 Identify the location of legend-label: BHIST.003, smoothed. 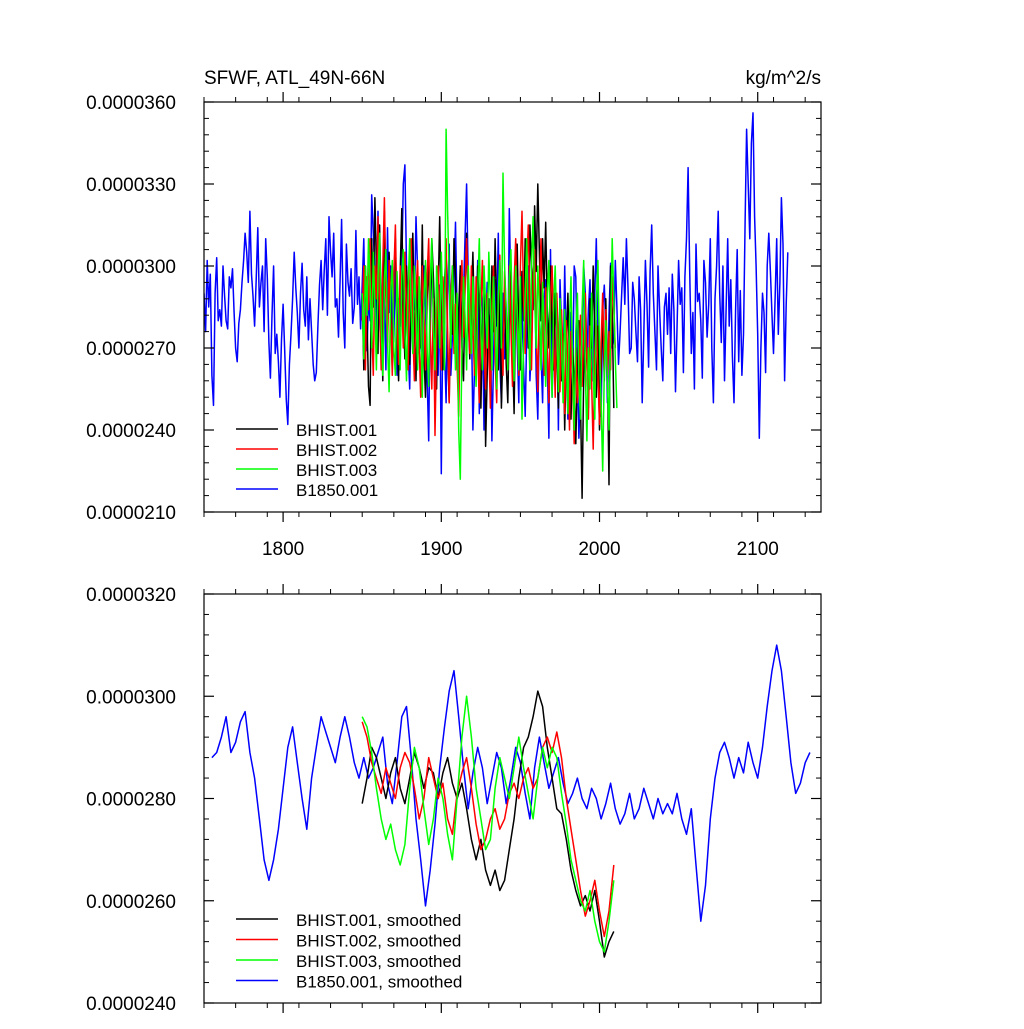
(378, 961).